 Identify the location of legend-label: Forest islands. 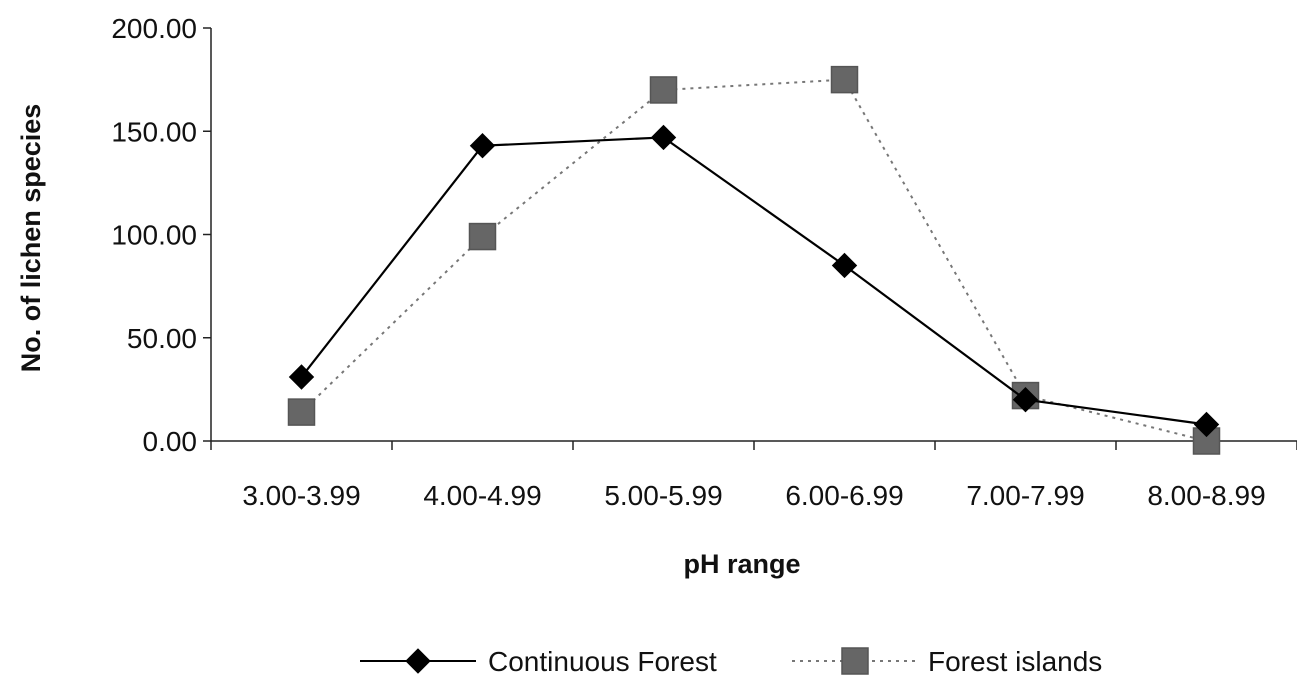
(1015, 661).